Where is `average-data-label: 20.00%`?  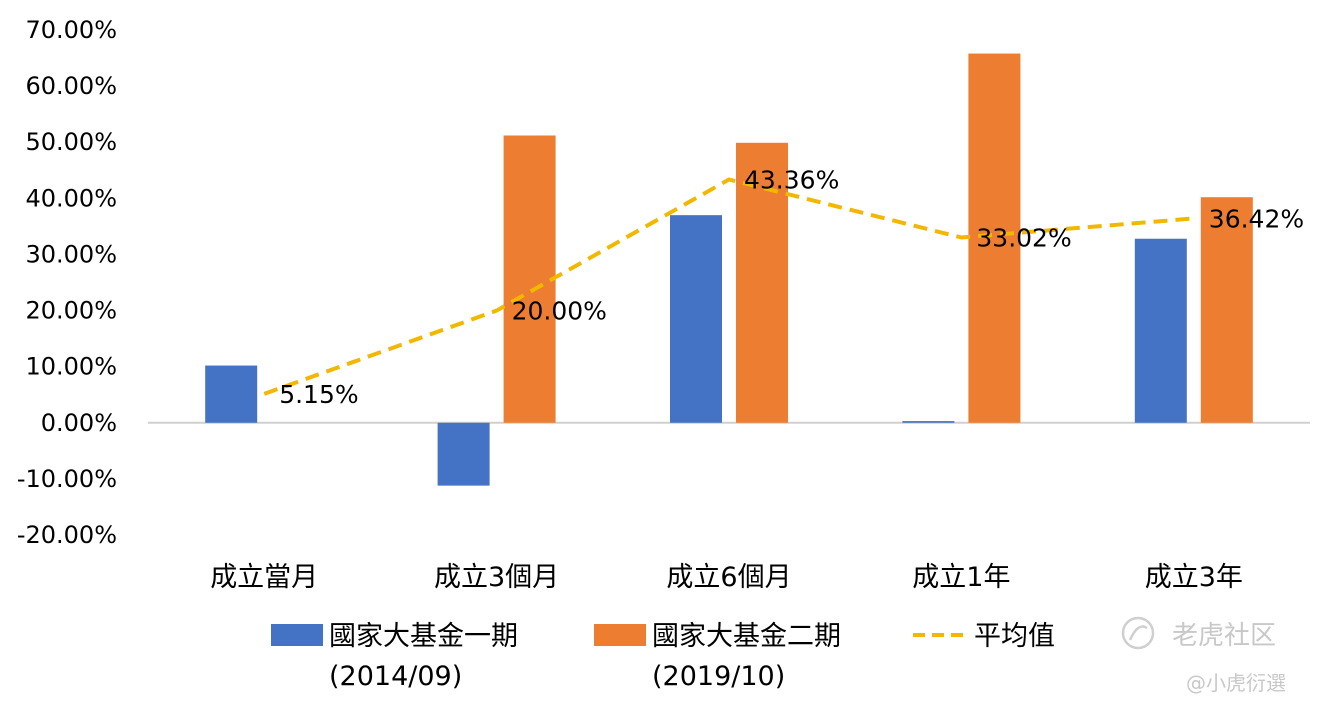 average-data-label: 20.00% is located at coordinates (559, 311).